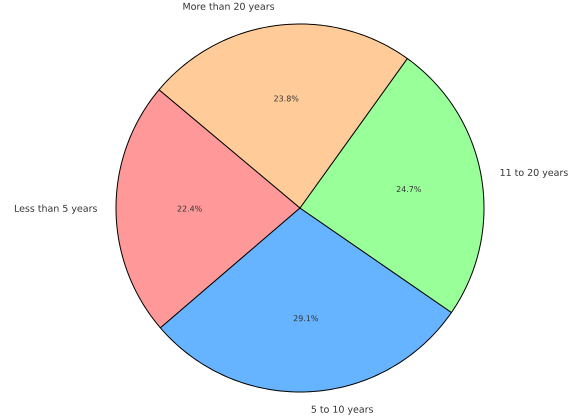 Image resolution: width=583 pixels, height=418 pixels. I want to click on slice-label: Less than 5 years, so click(55, 209).